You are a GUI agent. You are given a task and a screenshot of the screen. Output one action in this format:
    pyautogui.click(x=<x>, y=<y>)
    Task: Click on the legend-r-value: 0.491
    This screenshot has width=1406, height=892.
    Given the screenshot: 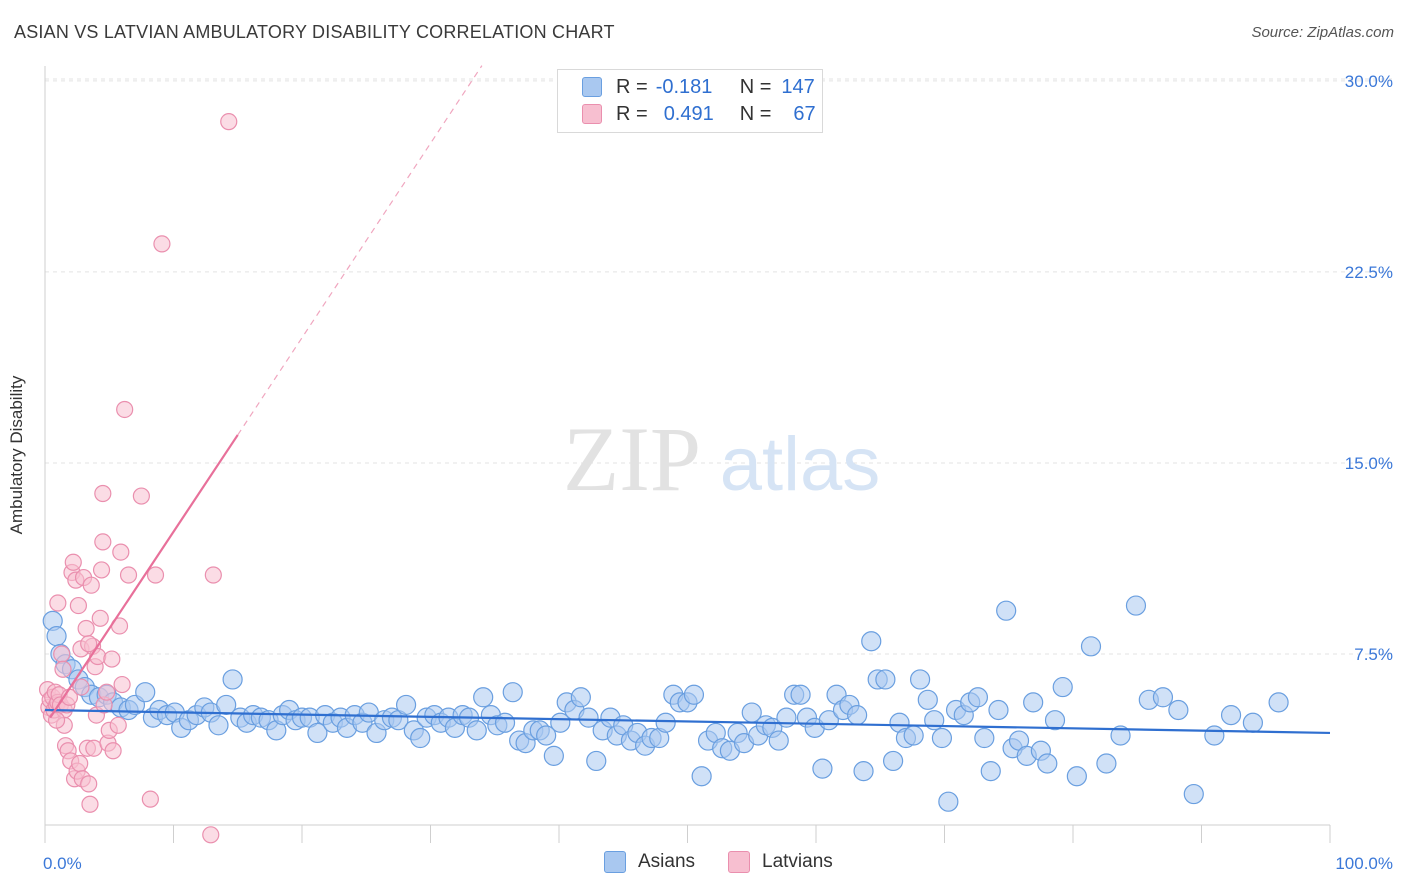 What is the action you would take?
    pyautogui.click(x=688, y=113)
    